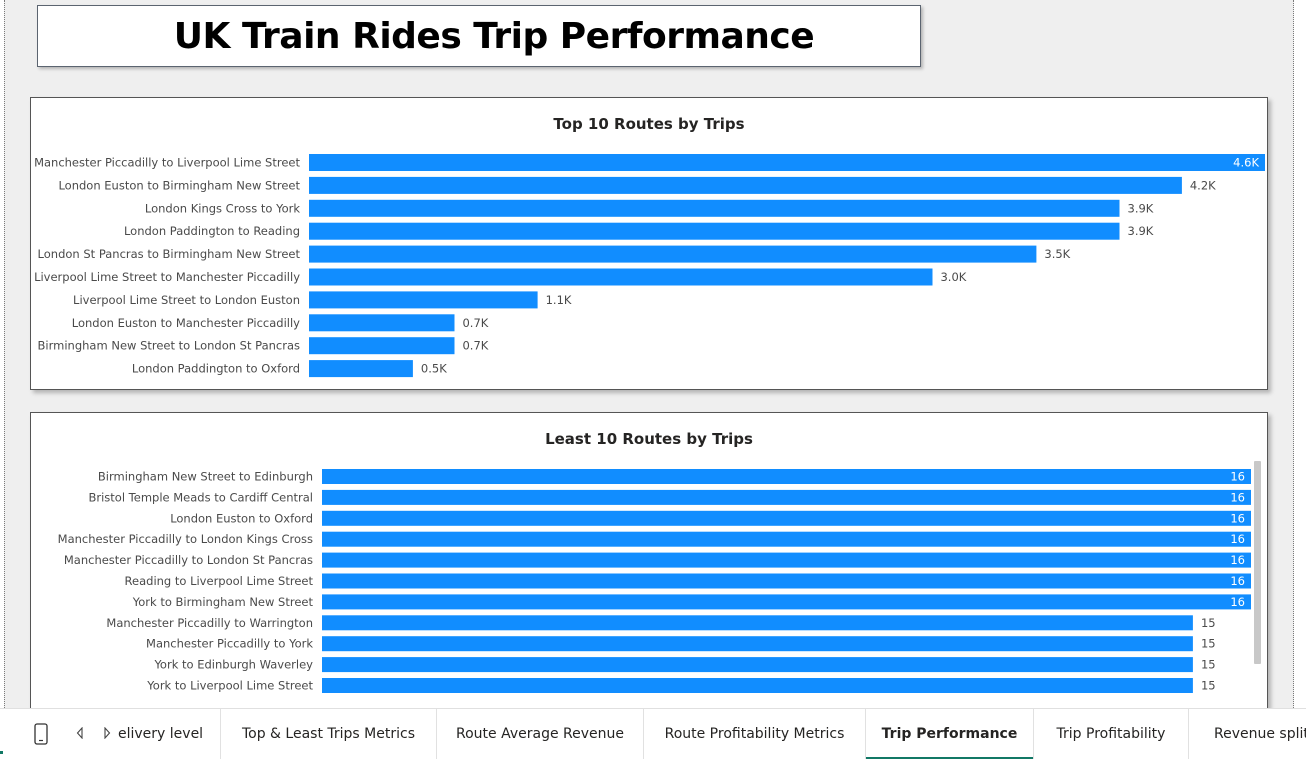 The height and width of the screenshot is (767, 1306). Describe the element at coordinates (714, 208) in the screenshot. I see `bar-london-kings-cross-to-york` at that location.